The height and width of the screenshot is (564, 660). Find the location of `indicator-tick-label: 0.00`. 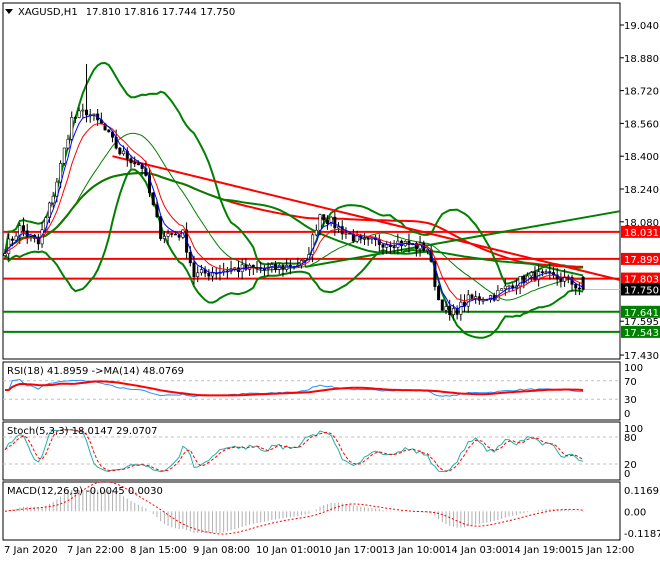

indicator-tick-label: 0.00 is located at coordinates (635, 512).